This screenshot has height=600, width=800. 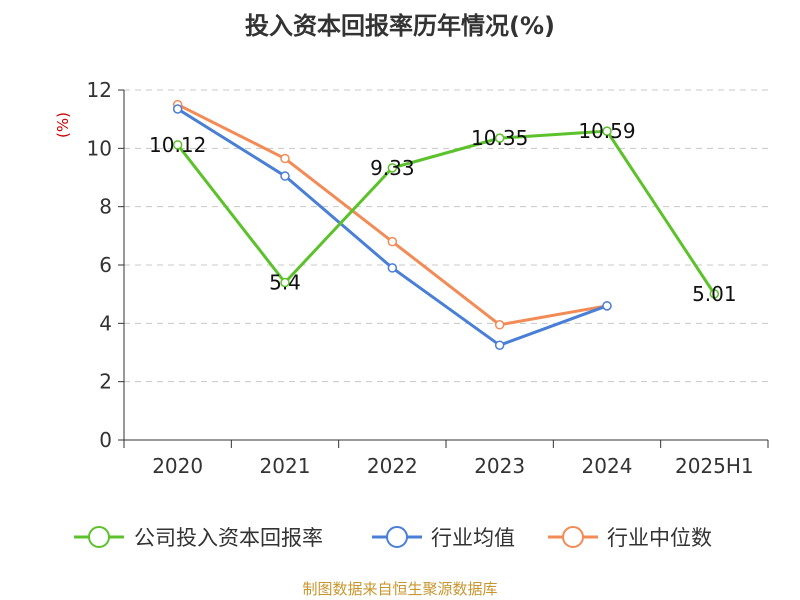 What do you see at coordinates (473, 538) in the screenshot?
I see `legend-label: 行业均值` at bounding box center [473, 538].